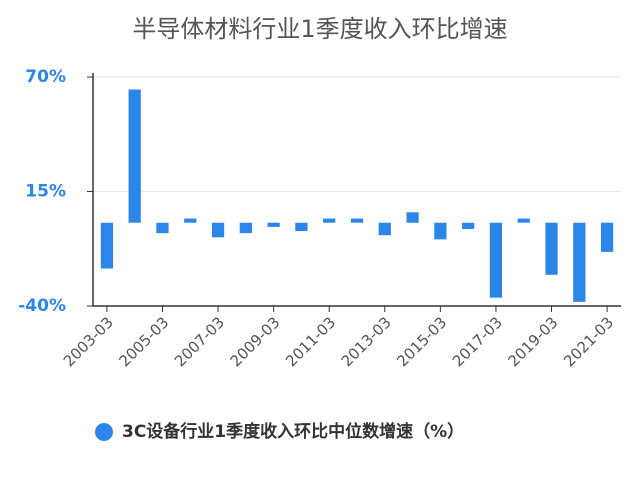 The width and height of the screenshot is (640, 477). I want to click on y-tick-label: -40%, so click(42, 306).